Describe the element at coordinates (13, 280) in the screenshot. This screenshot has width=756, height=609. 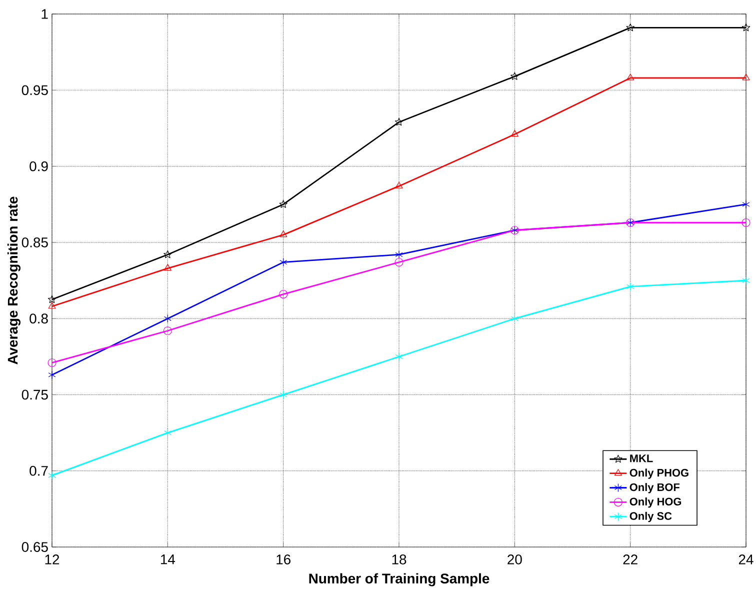
I see `y-axis-title: Average Recognition rate` at that location.